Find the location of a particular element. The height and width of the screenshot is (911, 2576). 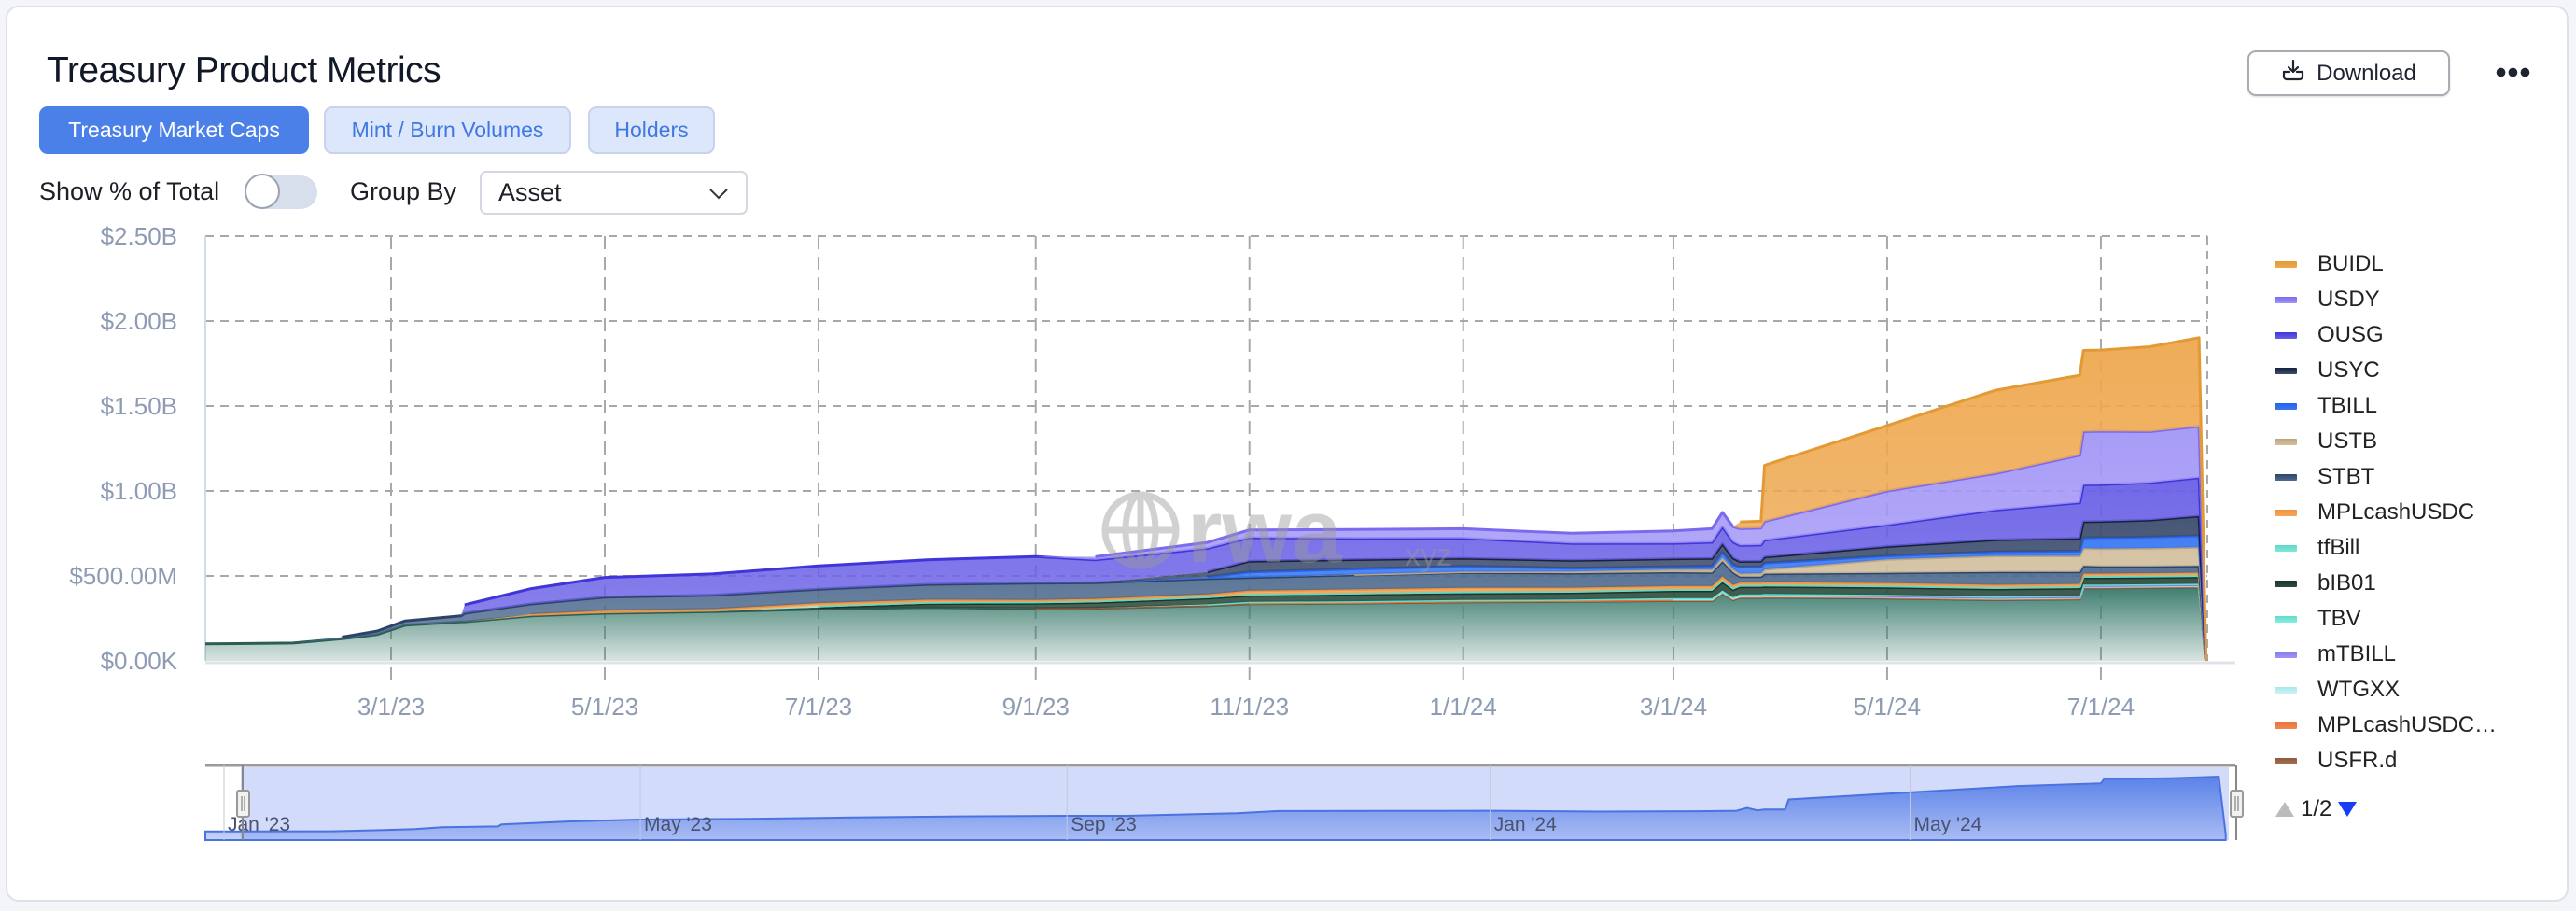

legend-label: USFR.d is located at coordinates (2357, 760).